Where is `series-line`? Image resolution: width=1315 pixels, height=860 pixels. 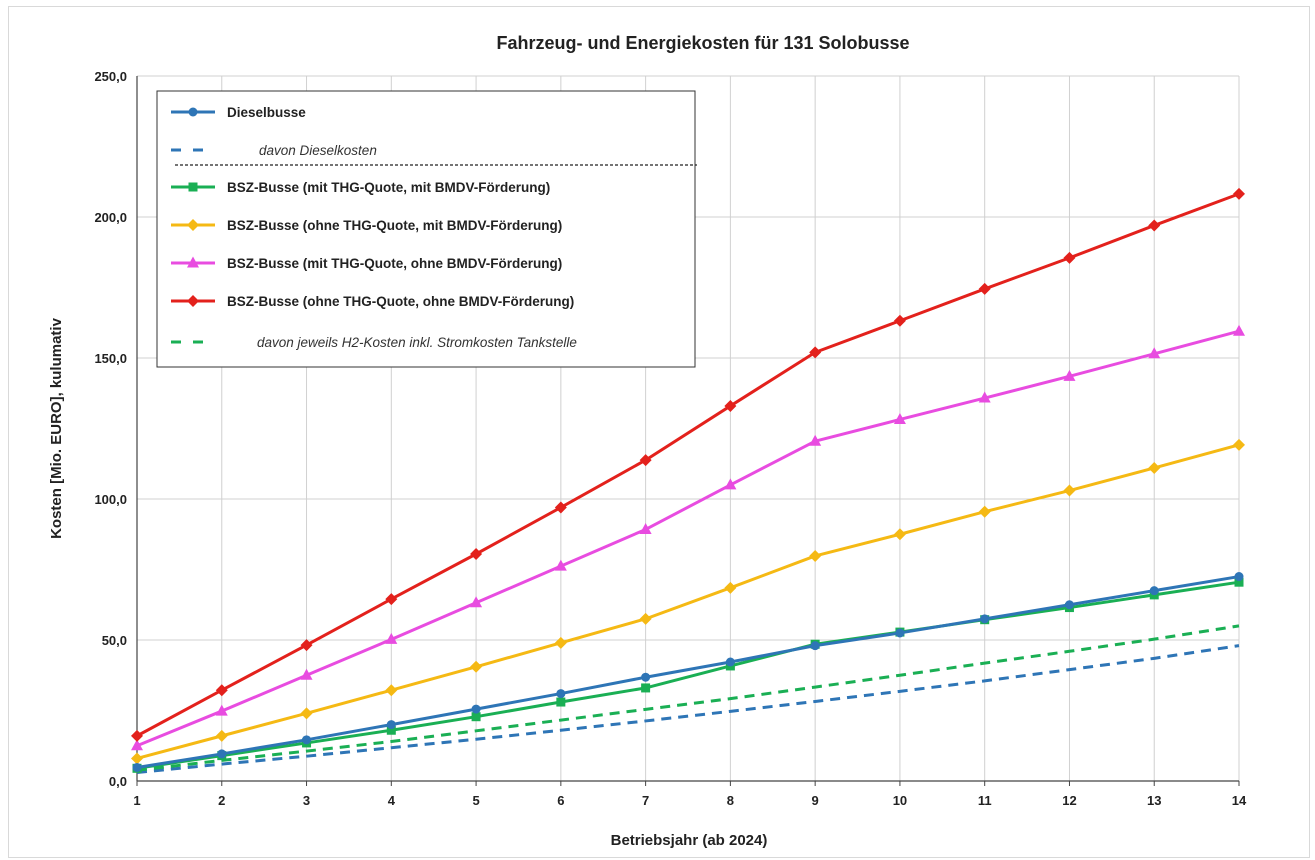
series-line is located at coordinates (688, 709).